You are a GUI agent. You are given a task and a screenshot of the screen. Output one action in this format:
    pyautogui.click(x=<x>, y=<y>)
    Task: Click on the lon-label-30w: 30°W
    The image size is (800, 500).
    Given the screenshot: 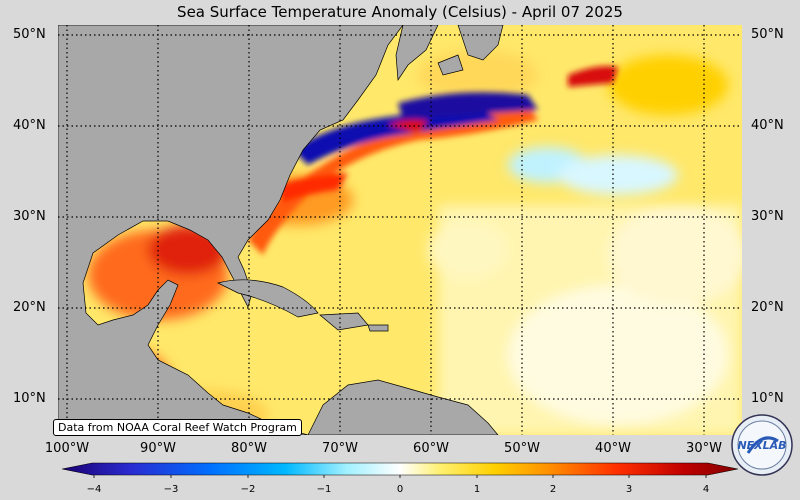 What is the action you would take?
    pyautogui.click(x=704, y=448)
    